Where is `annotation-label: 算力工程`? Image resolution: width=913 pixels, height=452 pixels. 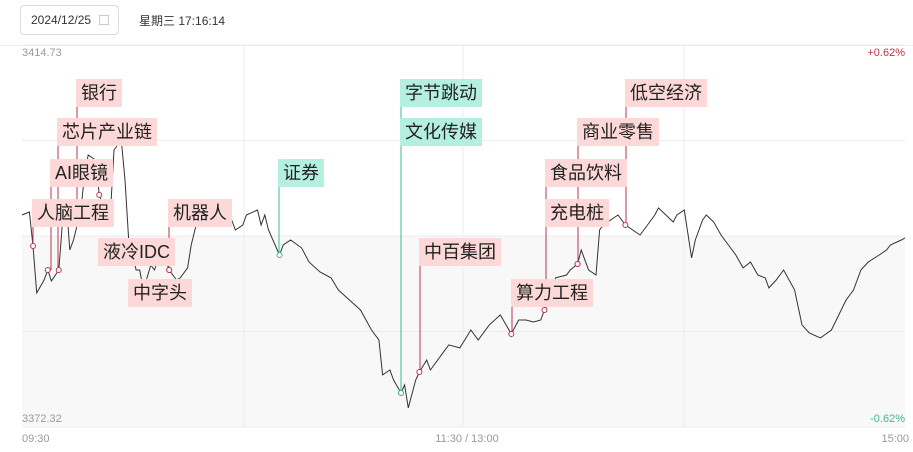
annotation-label: 算力工程 is located at coordinates (552, 293).